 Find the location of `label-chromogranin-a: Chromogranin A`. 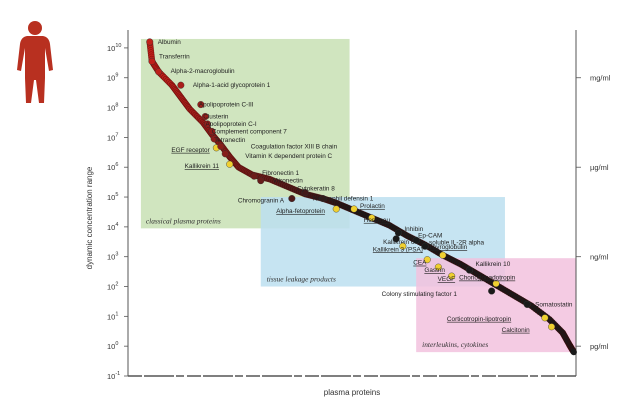

label-chromogranin-a: Chromogranin A is located at coordinates (261, 201).